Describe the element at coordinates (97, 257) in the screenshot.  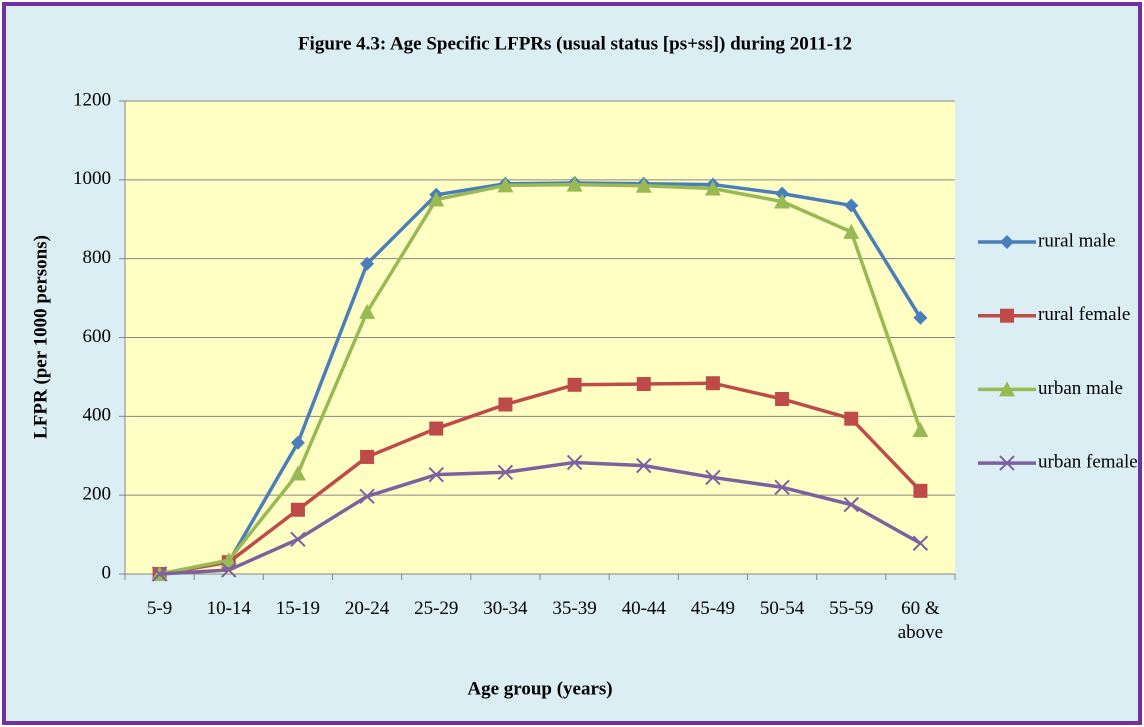
I see `y-tick-label: 800` at that location.